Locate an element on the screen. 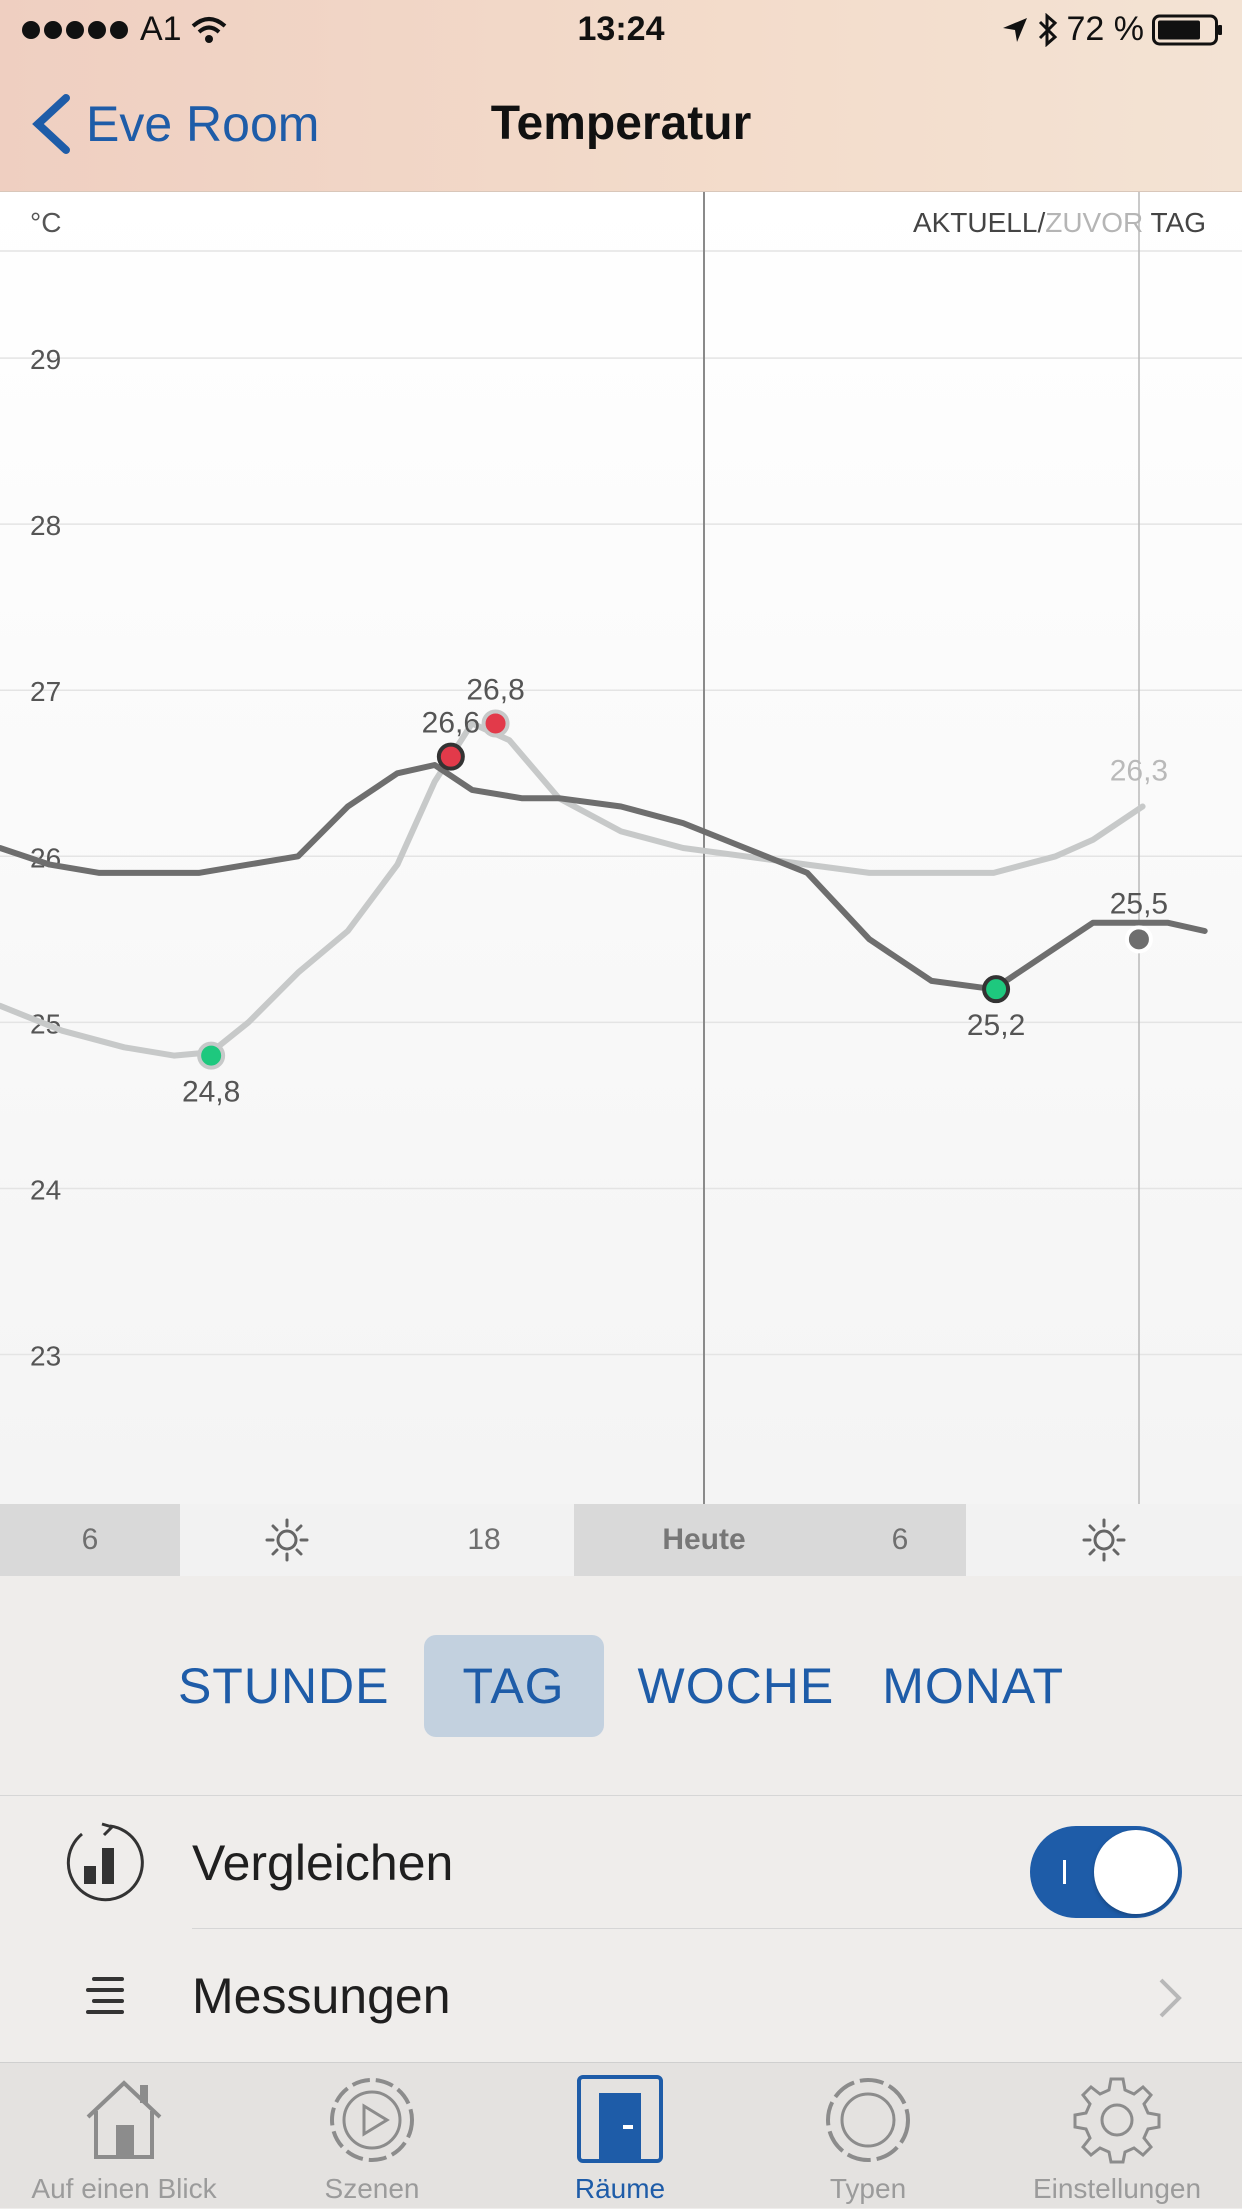  back-button: Eve Room is located at coordinates (174, 124).